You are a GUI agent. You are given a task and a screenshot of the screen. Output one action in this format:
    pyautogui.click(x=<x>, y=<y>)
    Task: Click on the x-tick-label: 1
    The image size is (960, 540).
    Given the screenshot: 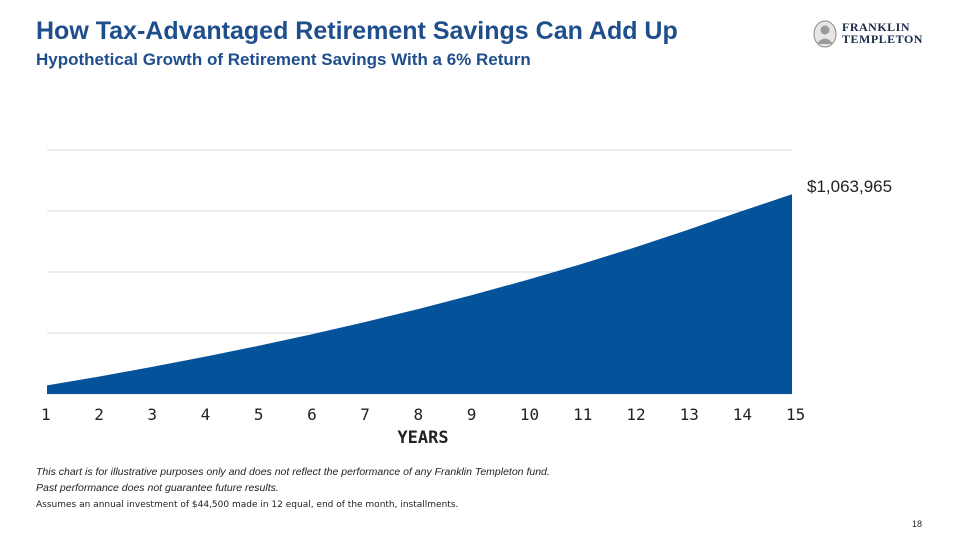 What is the action you would take?
    pyautogui.click(x=46, y=414)
    